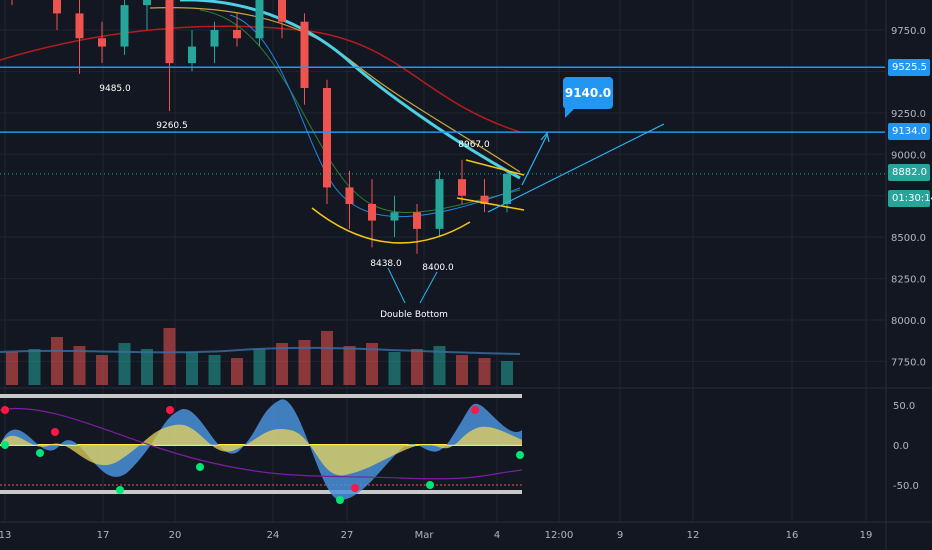 Image resolution: width=932 pixels, height=550 pixels. Describe the element at coordinates (908, 31) in the screenshot. I see `price-axis-tick-label: 9750.0` at that location.